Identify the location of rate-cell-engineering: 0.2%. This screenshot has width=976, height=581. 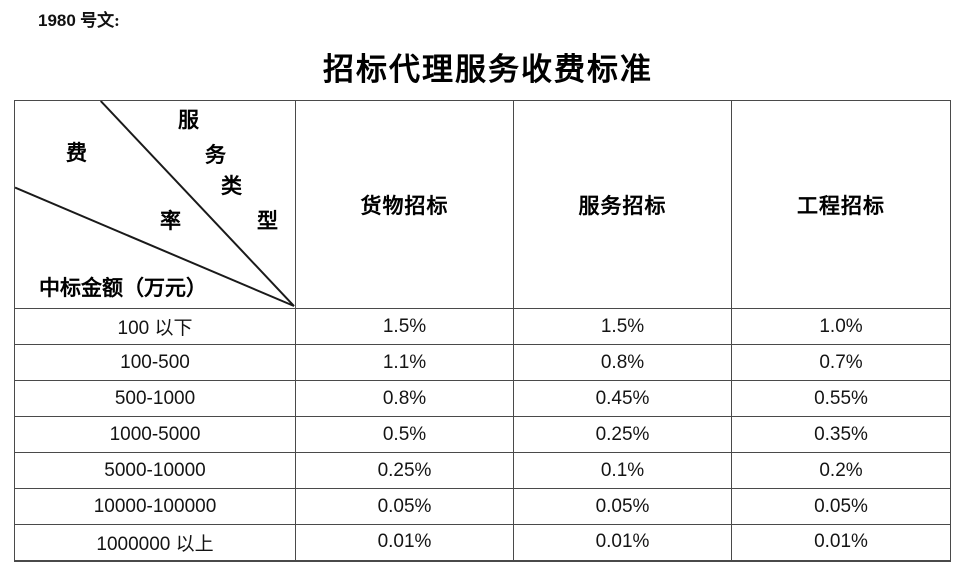
(841, 470).